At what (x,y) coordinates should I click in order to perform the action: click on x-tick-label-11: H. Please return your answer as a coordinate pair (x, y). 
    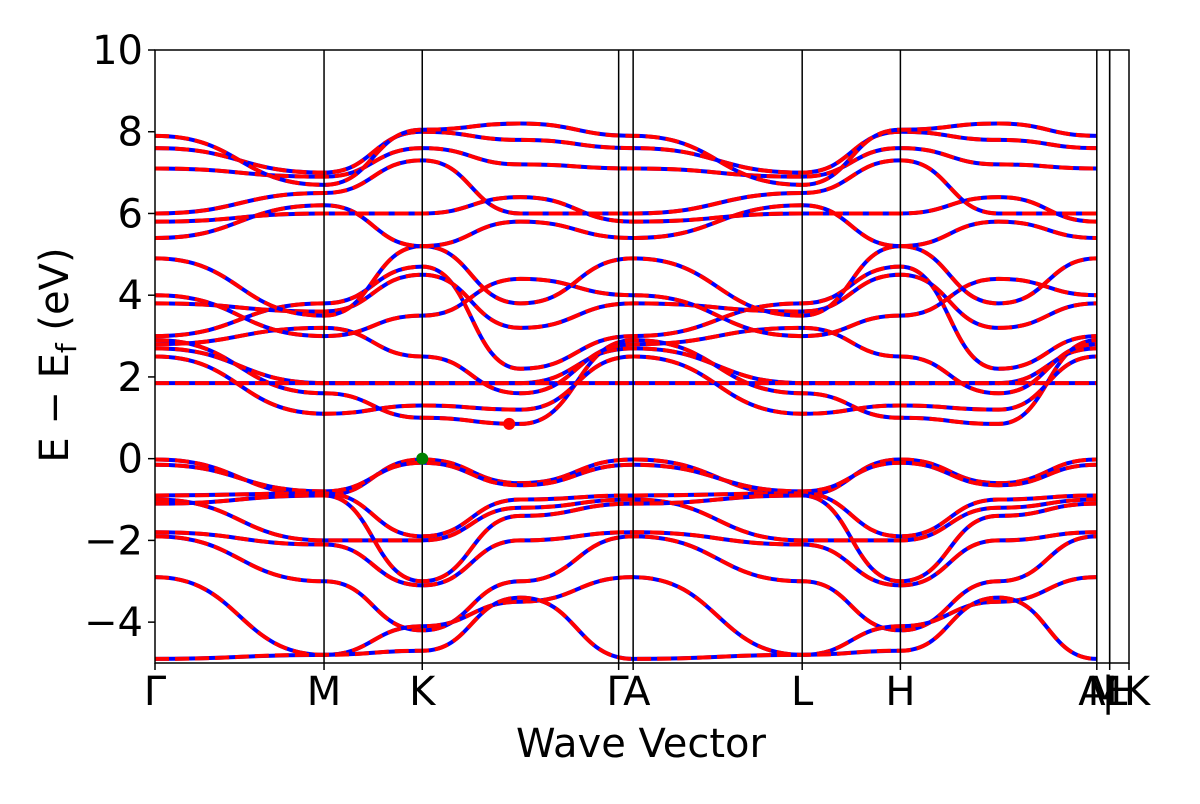
    Looking at the image, I should click on (1121, 692).